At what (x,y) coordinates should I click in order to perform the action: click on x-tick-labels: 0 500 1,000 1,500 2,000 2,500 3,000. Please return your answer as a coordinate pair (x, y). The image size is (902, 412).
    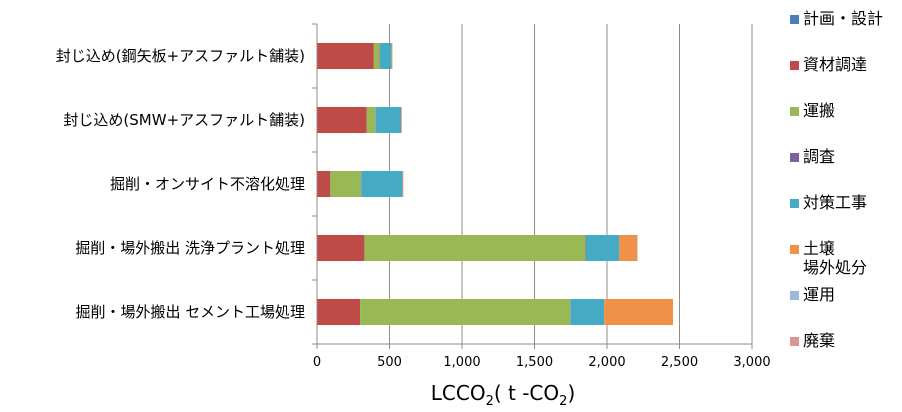
    Looking at the image, I should click on (542, 362).